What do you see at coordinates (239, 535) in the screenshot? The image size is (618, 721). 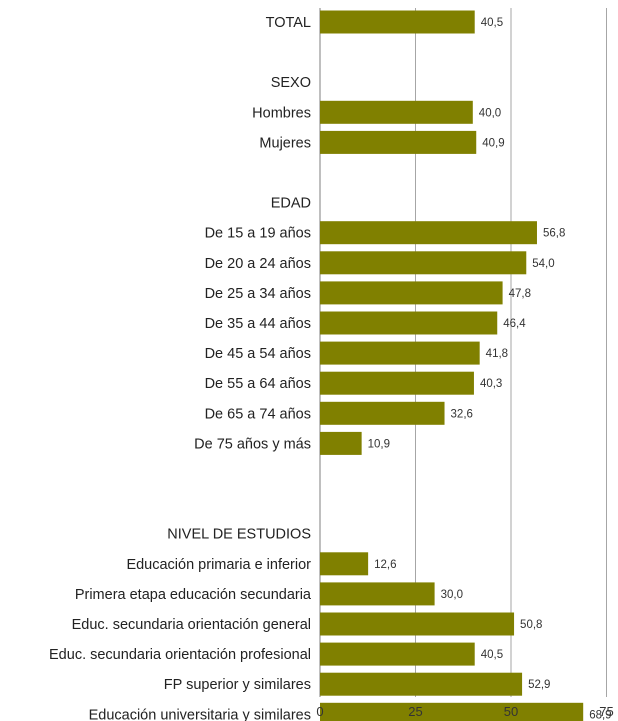 I see `section-heading: NIVEL DE ESTUDIOS` at bounding box center [239, 535].